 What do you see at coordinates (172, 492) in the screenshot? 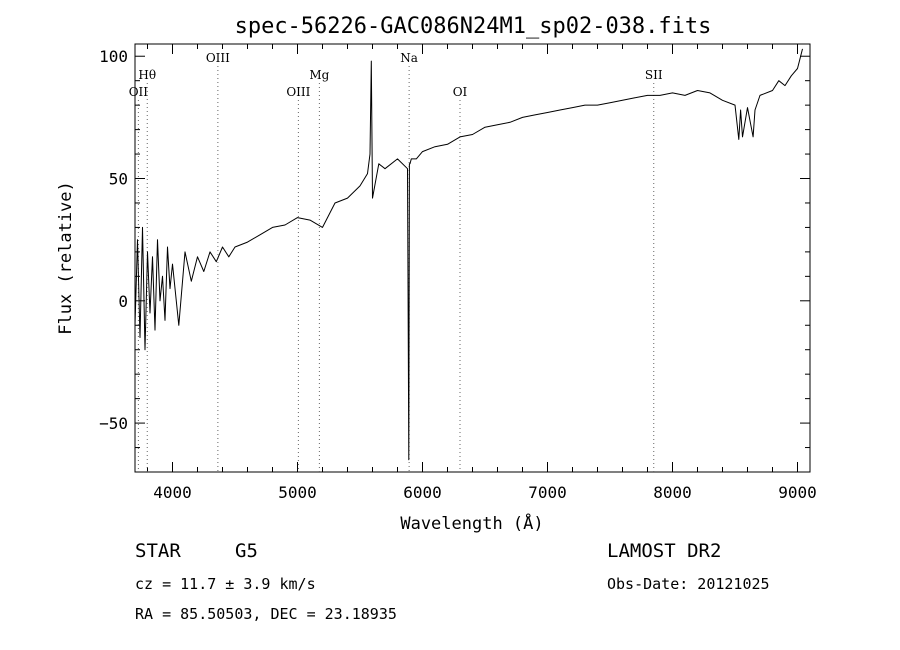
I see `x-tick-label: 4000` at bounding box center [172, 492].